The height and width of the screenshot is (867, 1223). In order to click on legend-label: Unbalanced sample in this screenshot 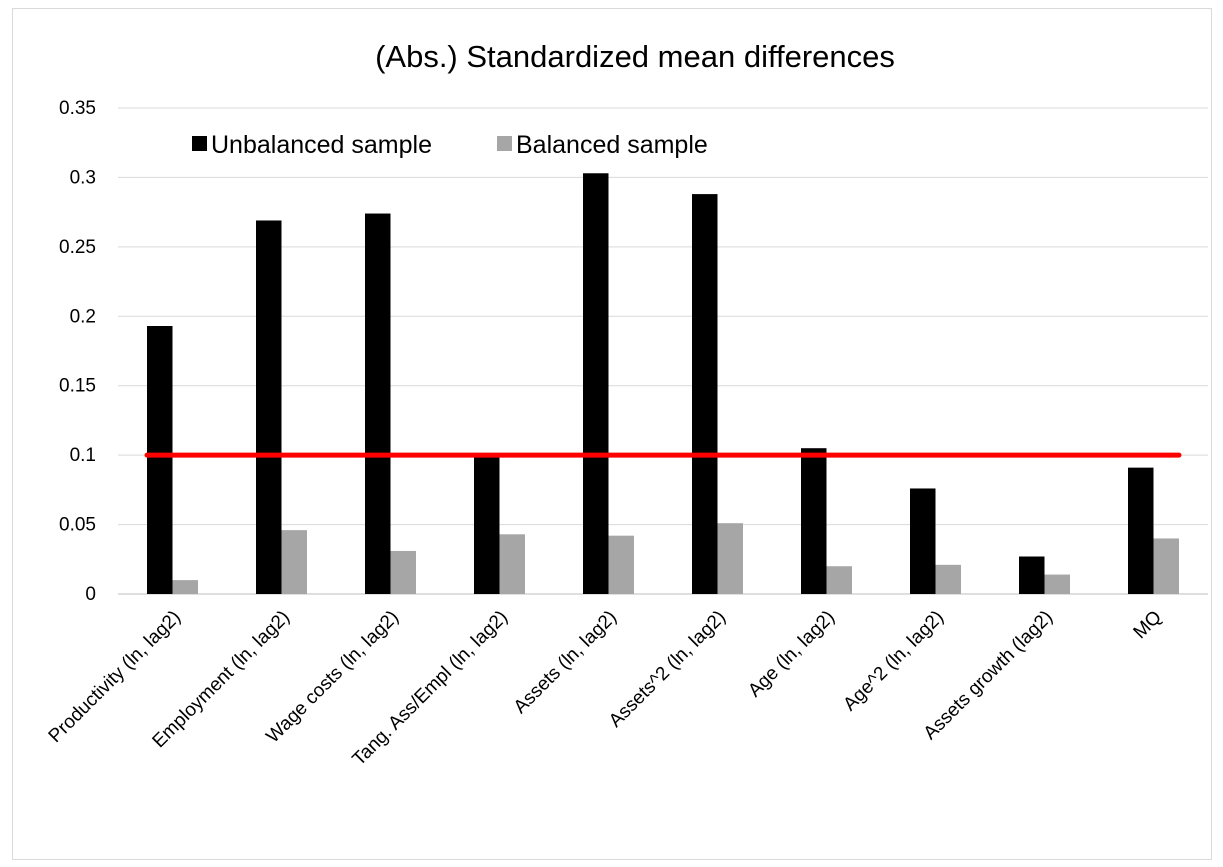, I will do `click(321, 145)`.